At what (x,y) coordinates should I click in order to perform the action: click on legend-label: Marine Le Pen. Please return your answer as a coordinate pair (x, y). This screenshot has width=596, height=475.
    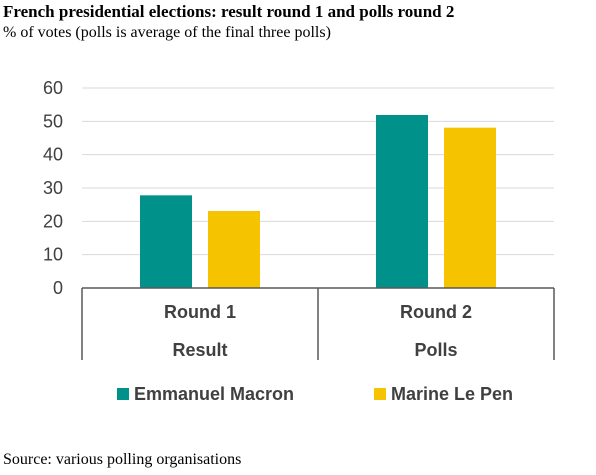
    Looking at the image, I should click on (452, 394).